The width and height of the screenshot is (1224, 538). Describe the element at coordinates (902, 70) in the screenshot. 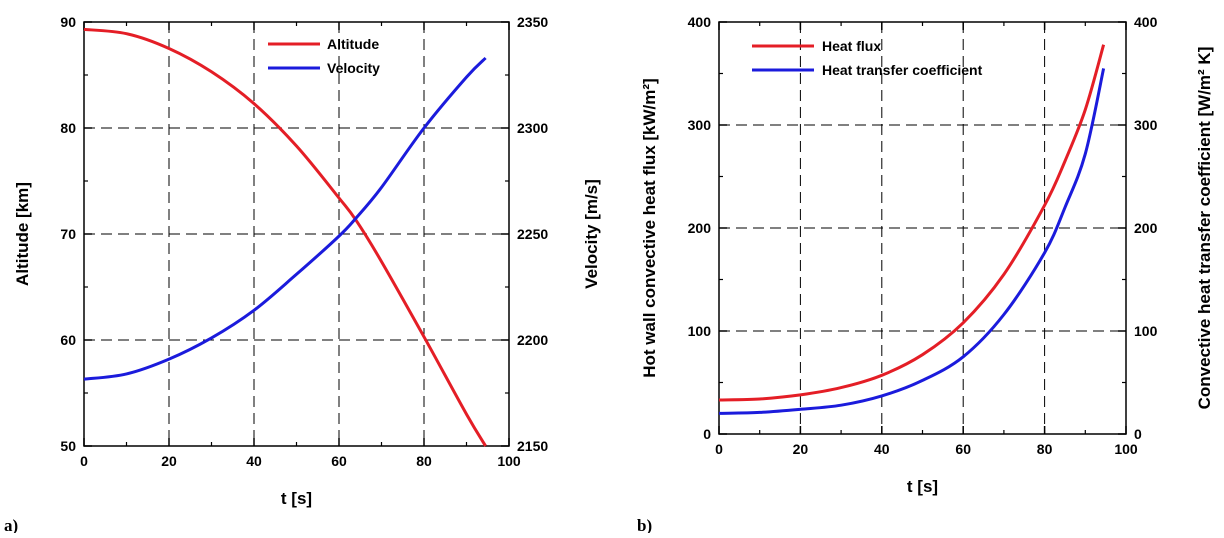

I see `legend-label-heat-transfer-coefficient: Heat transfer coefficient` at that location.